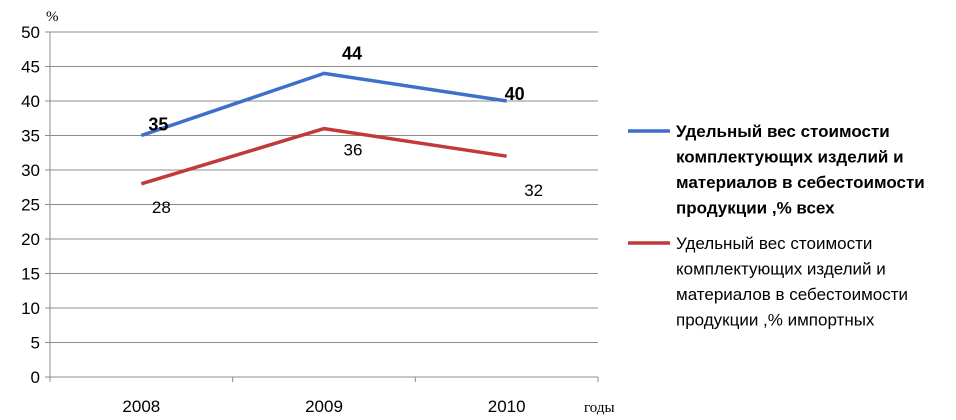 Image resolution: width=956 pixels, height=420 pixels. I want to click on y-tick-label: 0, so click(35, 377).